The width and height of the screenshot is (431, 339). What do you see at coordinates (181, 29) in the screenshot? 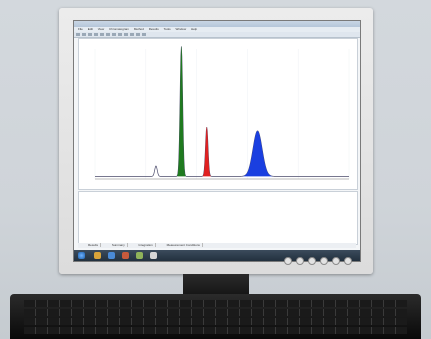
I see `menu-item-window: Window` at bounding box center [181, 29].